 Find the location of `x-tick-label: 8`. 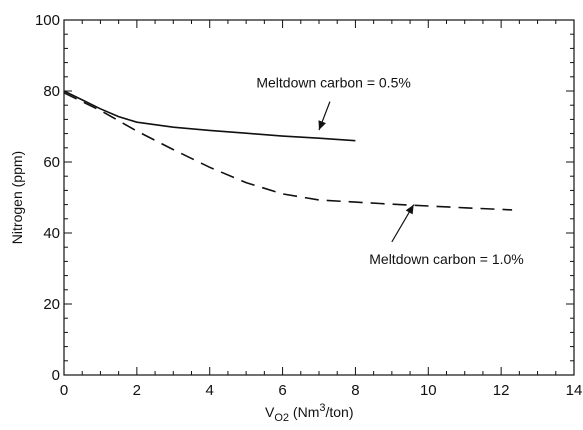

x-tick-label: 8 is located at coordinates (355, 390).